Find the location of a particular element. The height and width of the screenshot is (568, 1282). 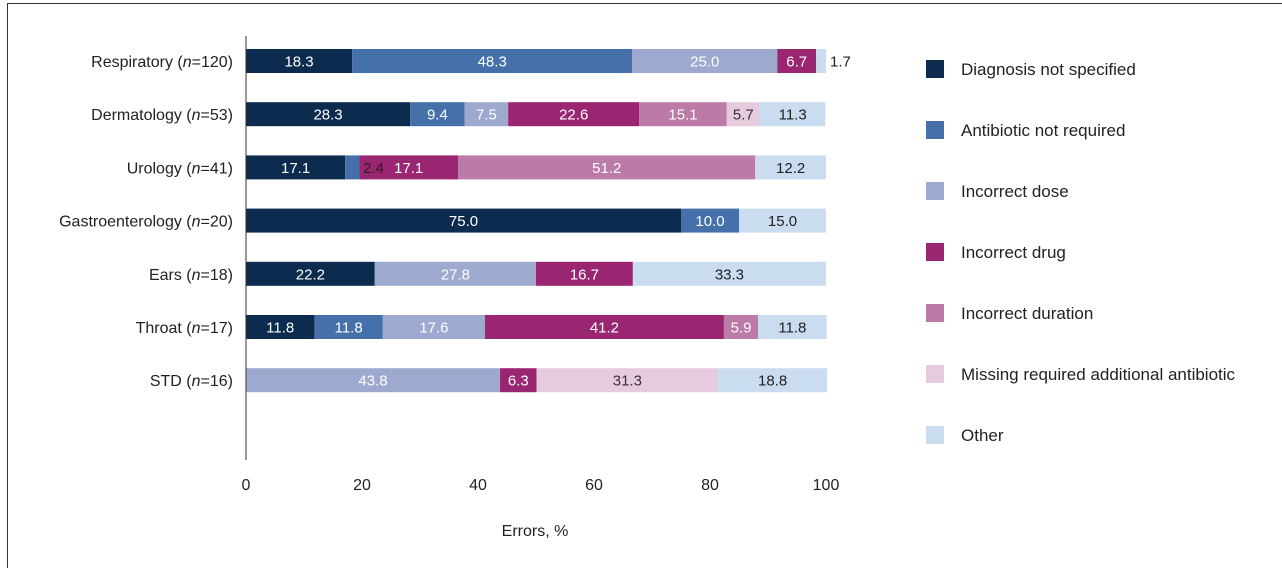

data-label: 22.6 is located at coordinates (573, 115).